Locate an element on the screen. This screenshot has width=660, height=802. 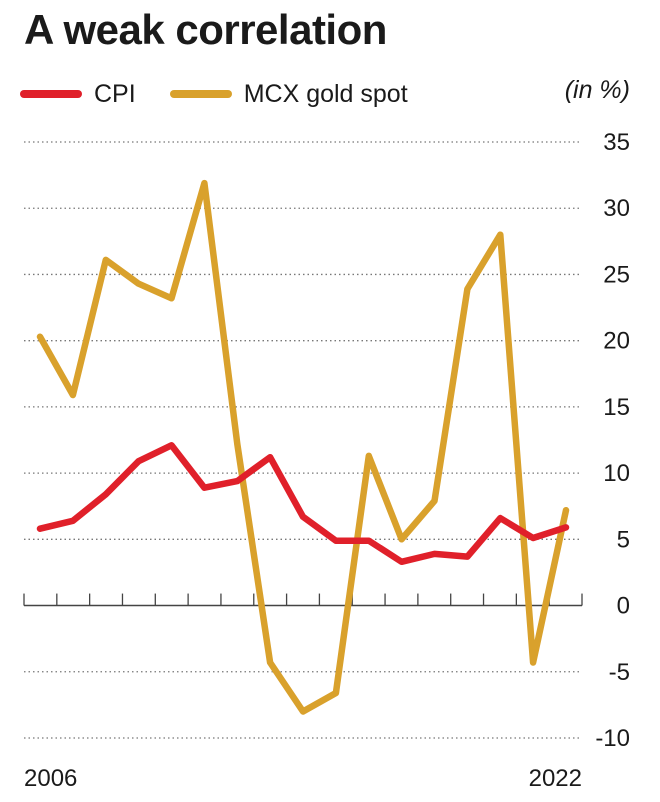
y-tick-label: 25 is located at coordinates (616, 274).